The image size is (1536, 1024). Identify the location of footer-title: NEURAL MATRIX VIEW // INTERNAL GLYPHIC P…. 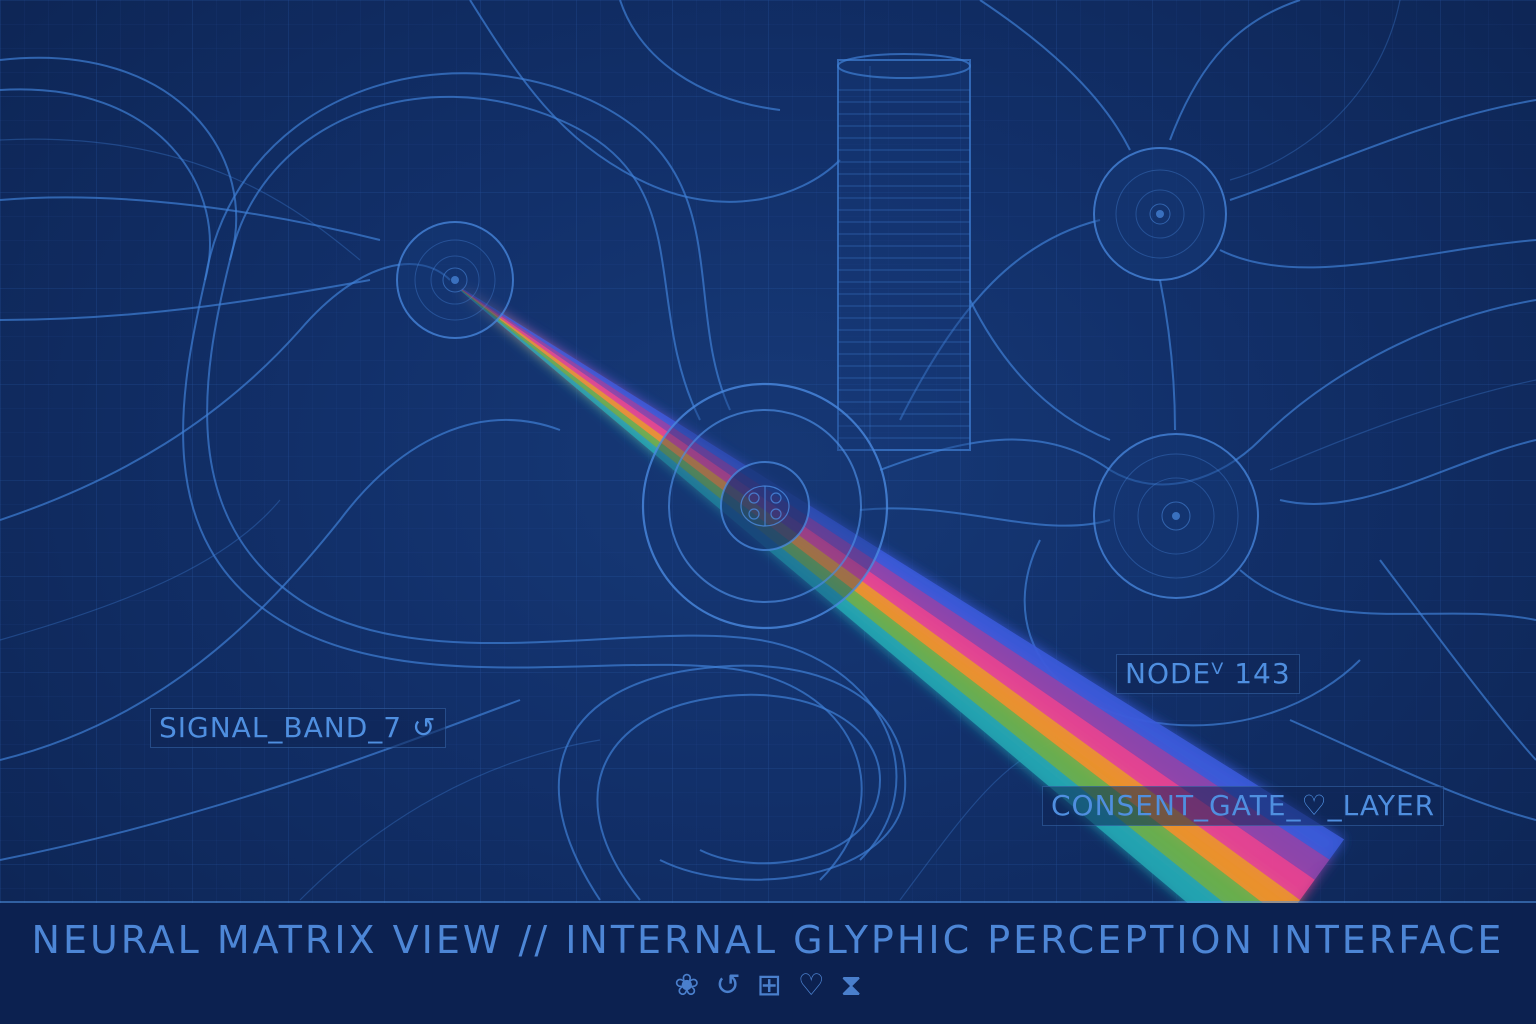
(768, 940).